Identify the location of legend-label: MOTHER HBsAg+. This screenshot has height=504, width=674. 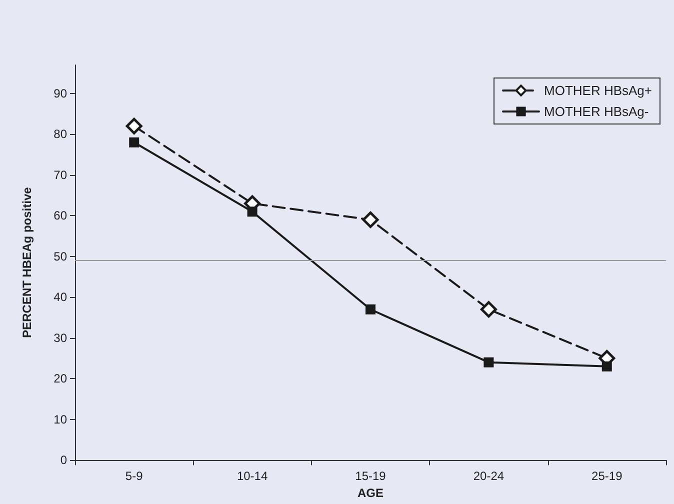
(598, 90).